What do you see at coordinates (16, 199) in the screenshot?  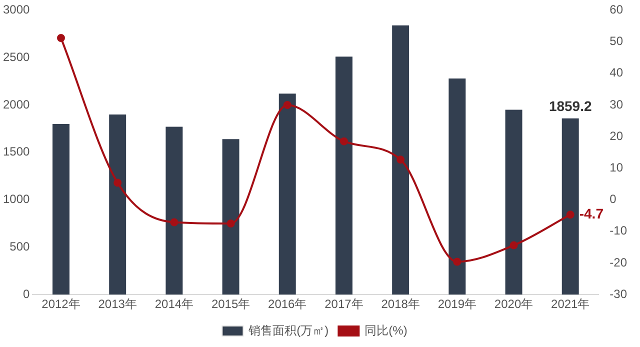 I see `y-tick-label: 1000` at bounding box center [16, 199].